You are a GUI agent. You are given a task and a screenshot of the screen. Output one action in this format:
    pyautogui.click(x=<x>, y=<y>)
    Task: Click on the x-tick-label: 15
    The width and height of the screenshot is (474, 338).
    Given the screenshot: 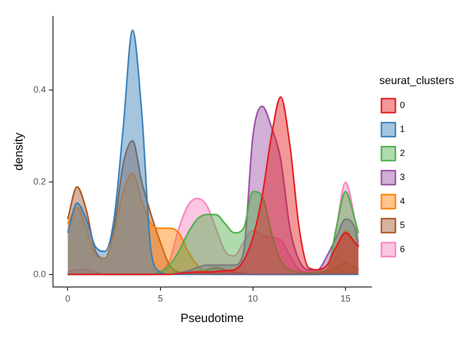 What is the action you would take?
    pyautogui.click(x=345, y=299)
    